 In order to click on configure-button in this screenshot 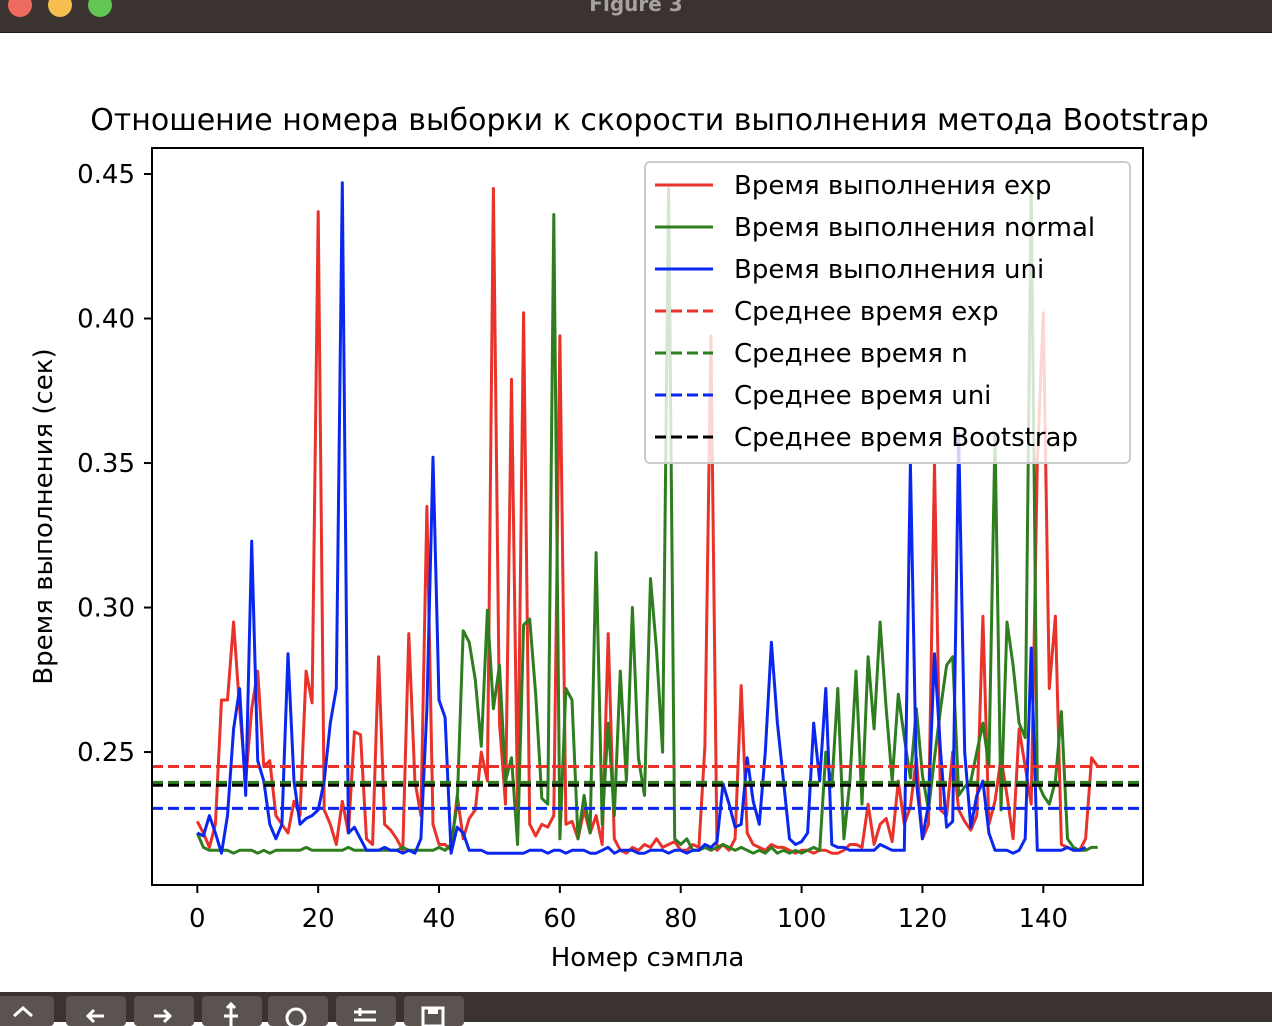, I will do `click(366, 1011)`.